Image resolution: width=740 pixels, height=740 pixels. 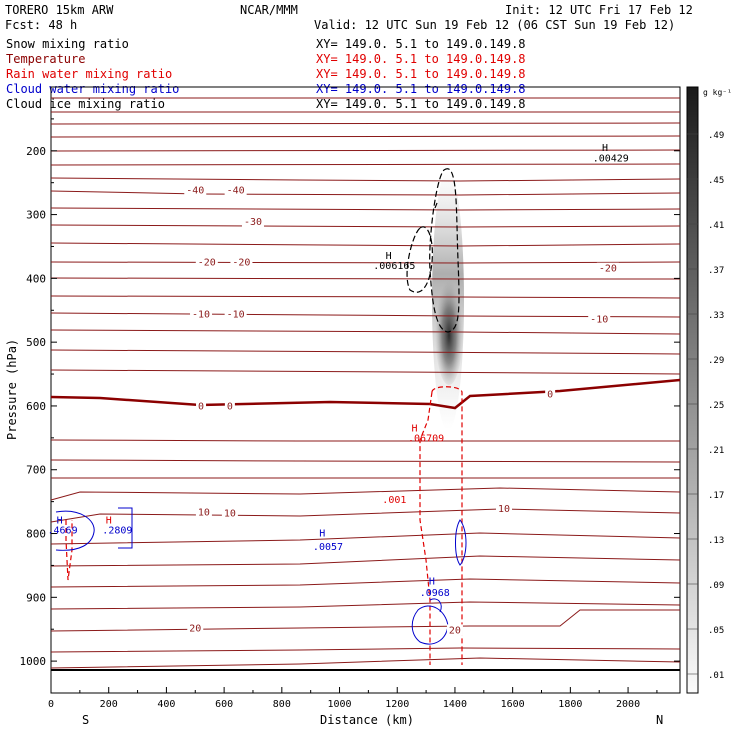 What do you see at coordinates (328, 547) in the screenshot?
I see `extremum-label: .0057` at bounding box center [328, 547].